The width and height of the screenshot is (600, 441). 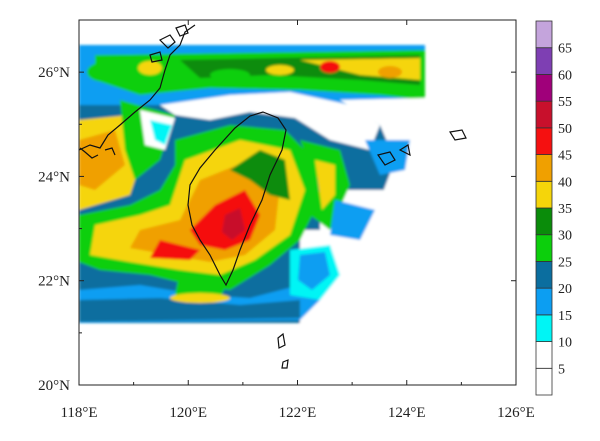 I want to click on colorbar-label: 5, so click(x=561, y=369).